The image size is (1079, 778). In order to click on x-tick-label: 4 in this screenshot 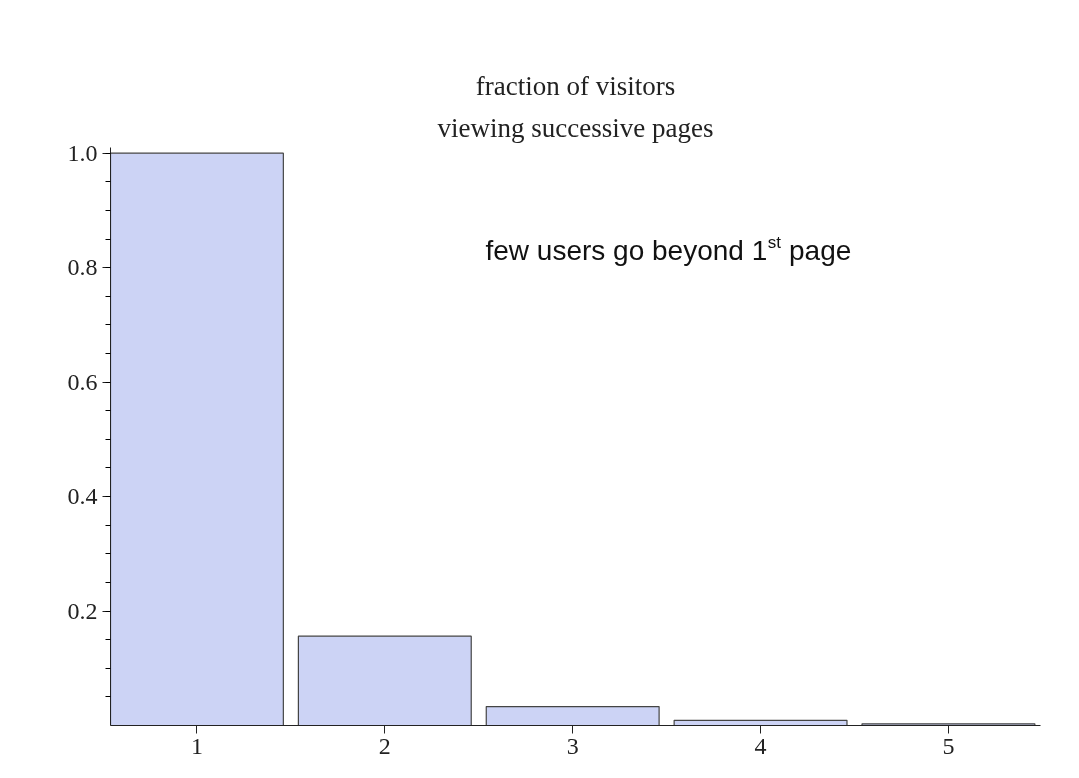, I will do `click(760, 745)`.